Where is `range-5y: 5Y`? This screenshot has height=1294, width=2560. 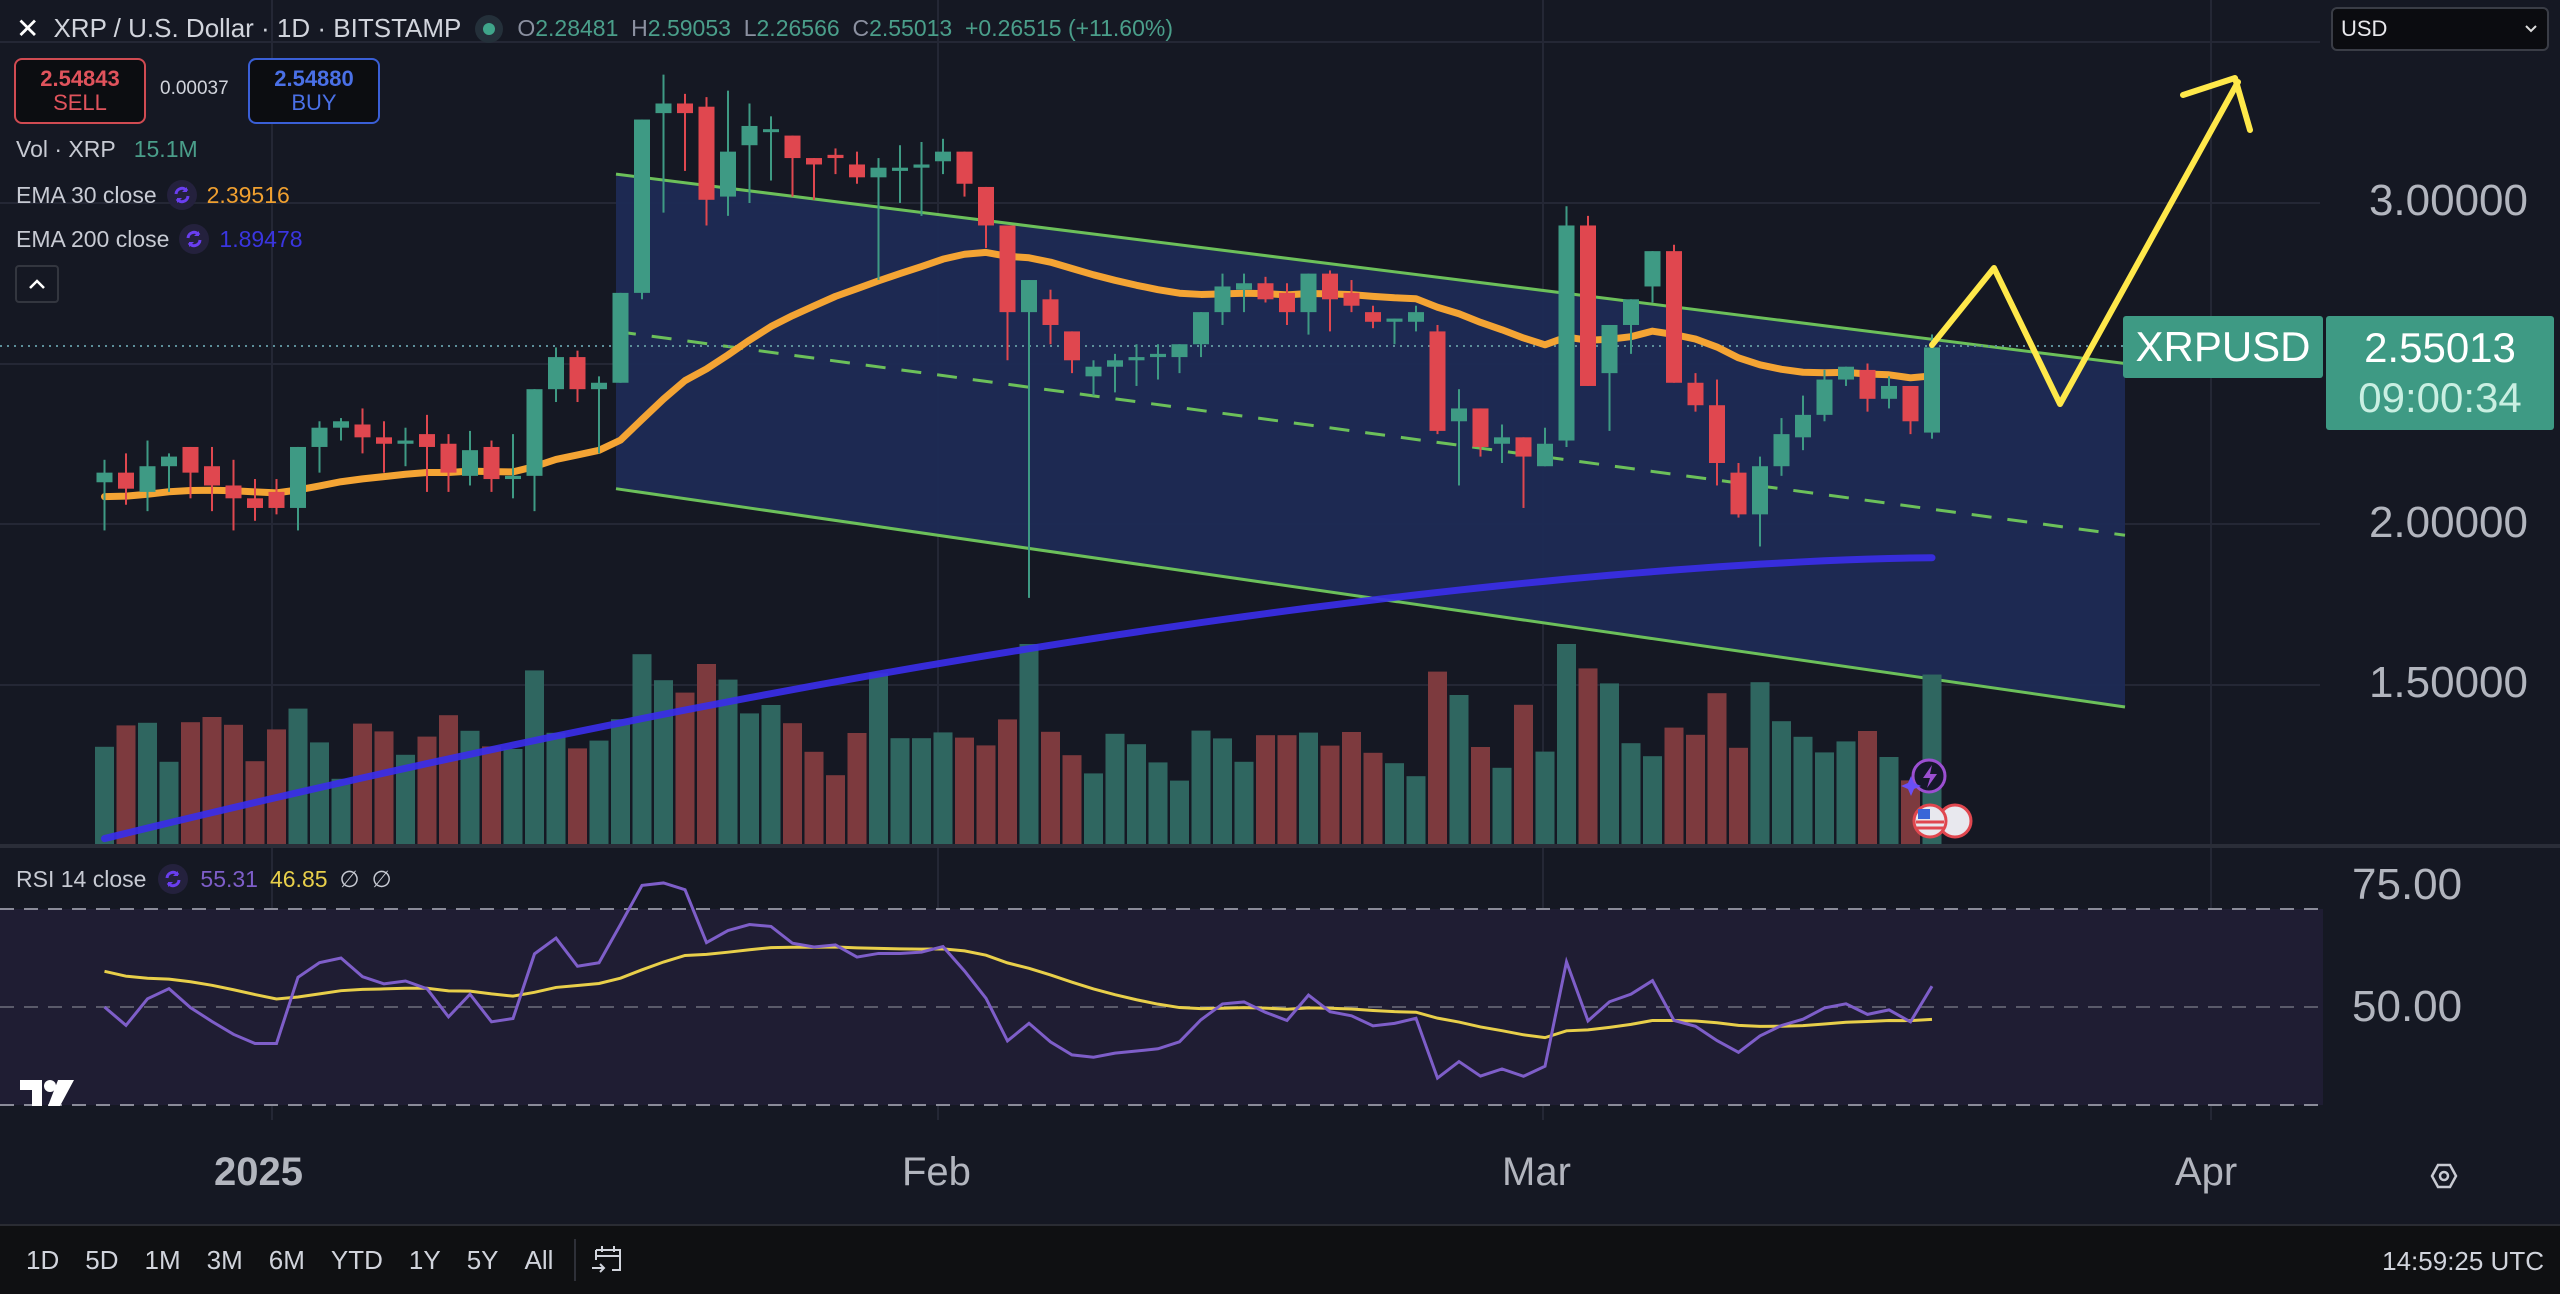 range-5y: 5Y is located at coordinates (482, 1259).